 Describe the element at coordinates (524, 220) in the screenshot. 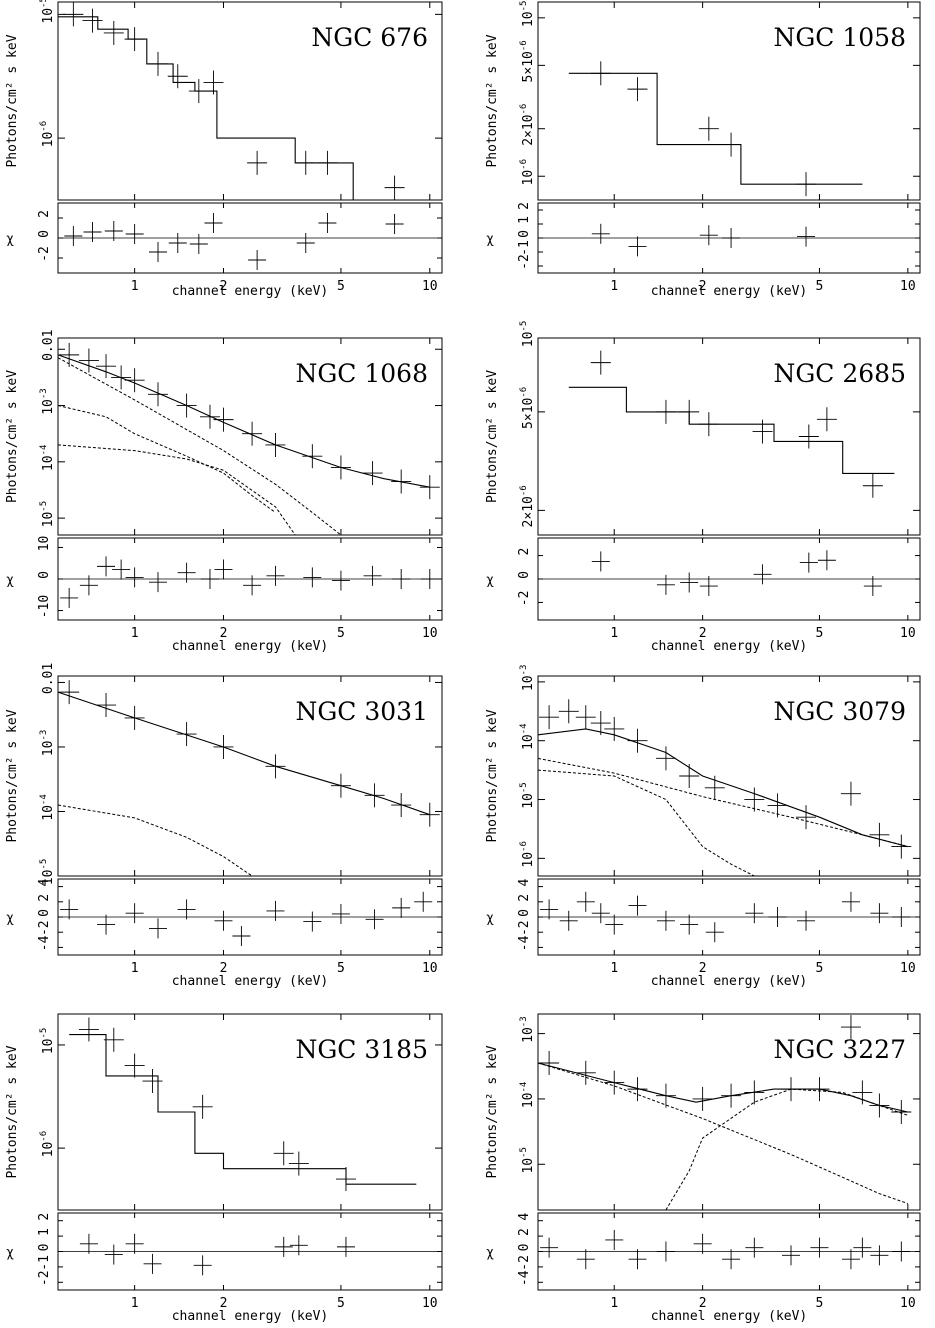

I see `r-tick-label: 1` at that location.